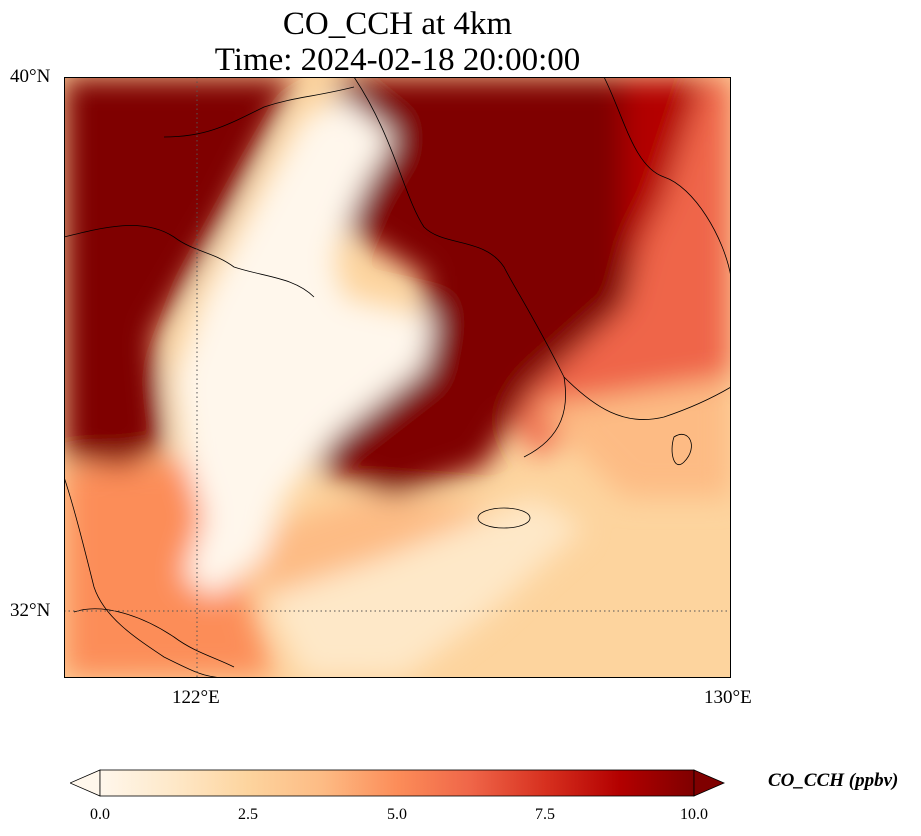 This screenshot has width=921, height=836. What do you see at coordinates (667, 177) in the screenshot?
I see `coastline-korea-north` at bounding box center [667, 177].